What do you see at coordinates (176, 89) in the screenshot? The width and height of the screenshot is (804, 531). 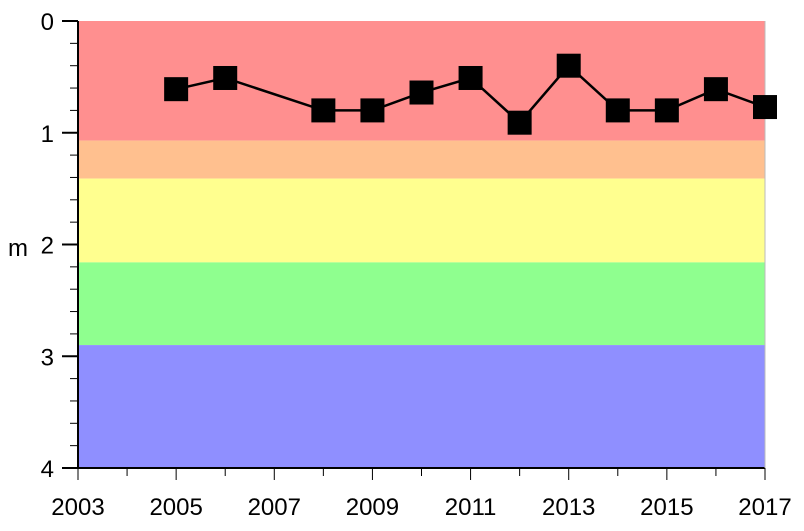 I see `data-point-2005` at bounding box center [176, 89].